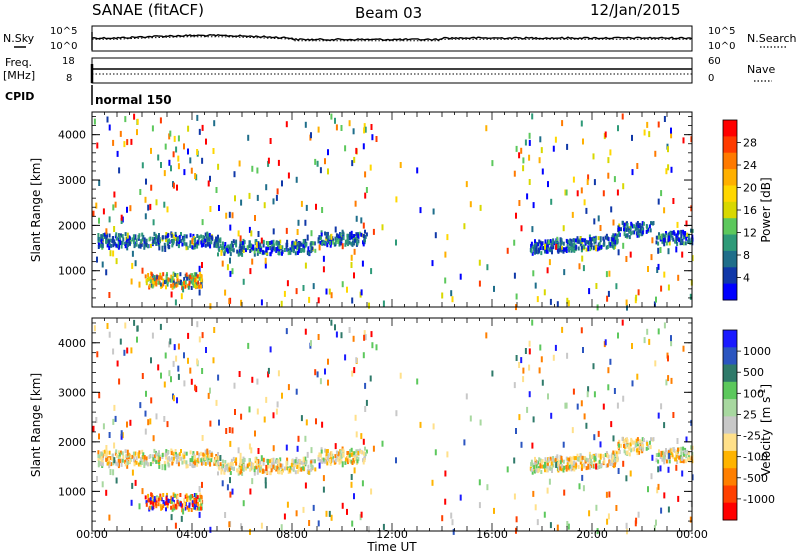 The height and width of the screenshot is (554, 800). I want to click on noise-search-line, so click(392, 39).